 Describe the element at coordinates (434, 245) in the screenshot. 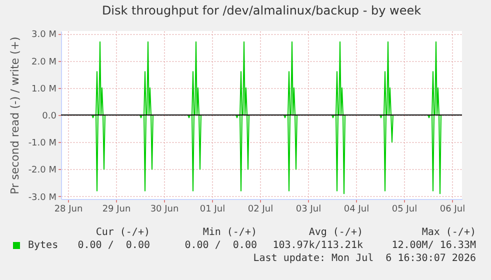

I see `text: 12.00M/ 16.33M` at that location.